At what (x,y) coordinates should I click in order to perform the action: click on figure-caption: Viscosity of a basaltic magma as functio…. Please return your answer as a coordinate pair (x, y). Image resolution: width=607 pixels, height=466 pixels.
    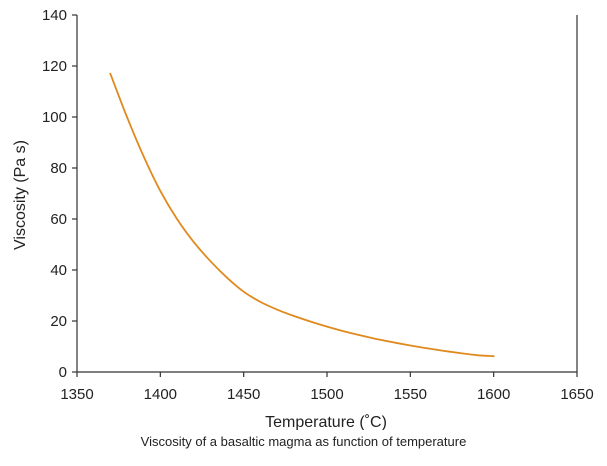
    Looking at the image, I should click on (303, 441).